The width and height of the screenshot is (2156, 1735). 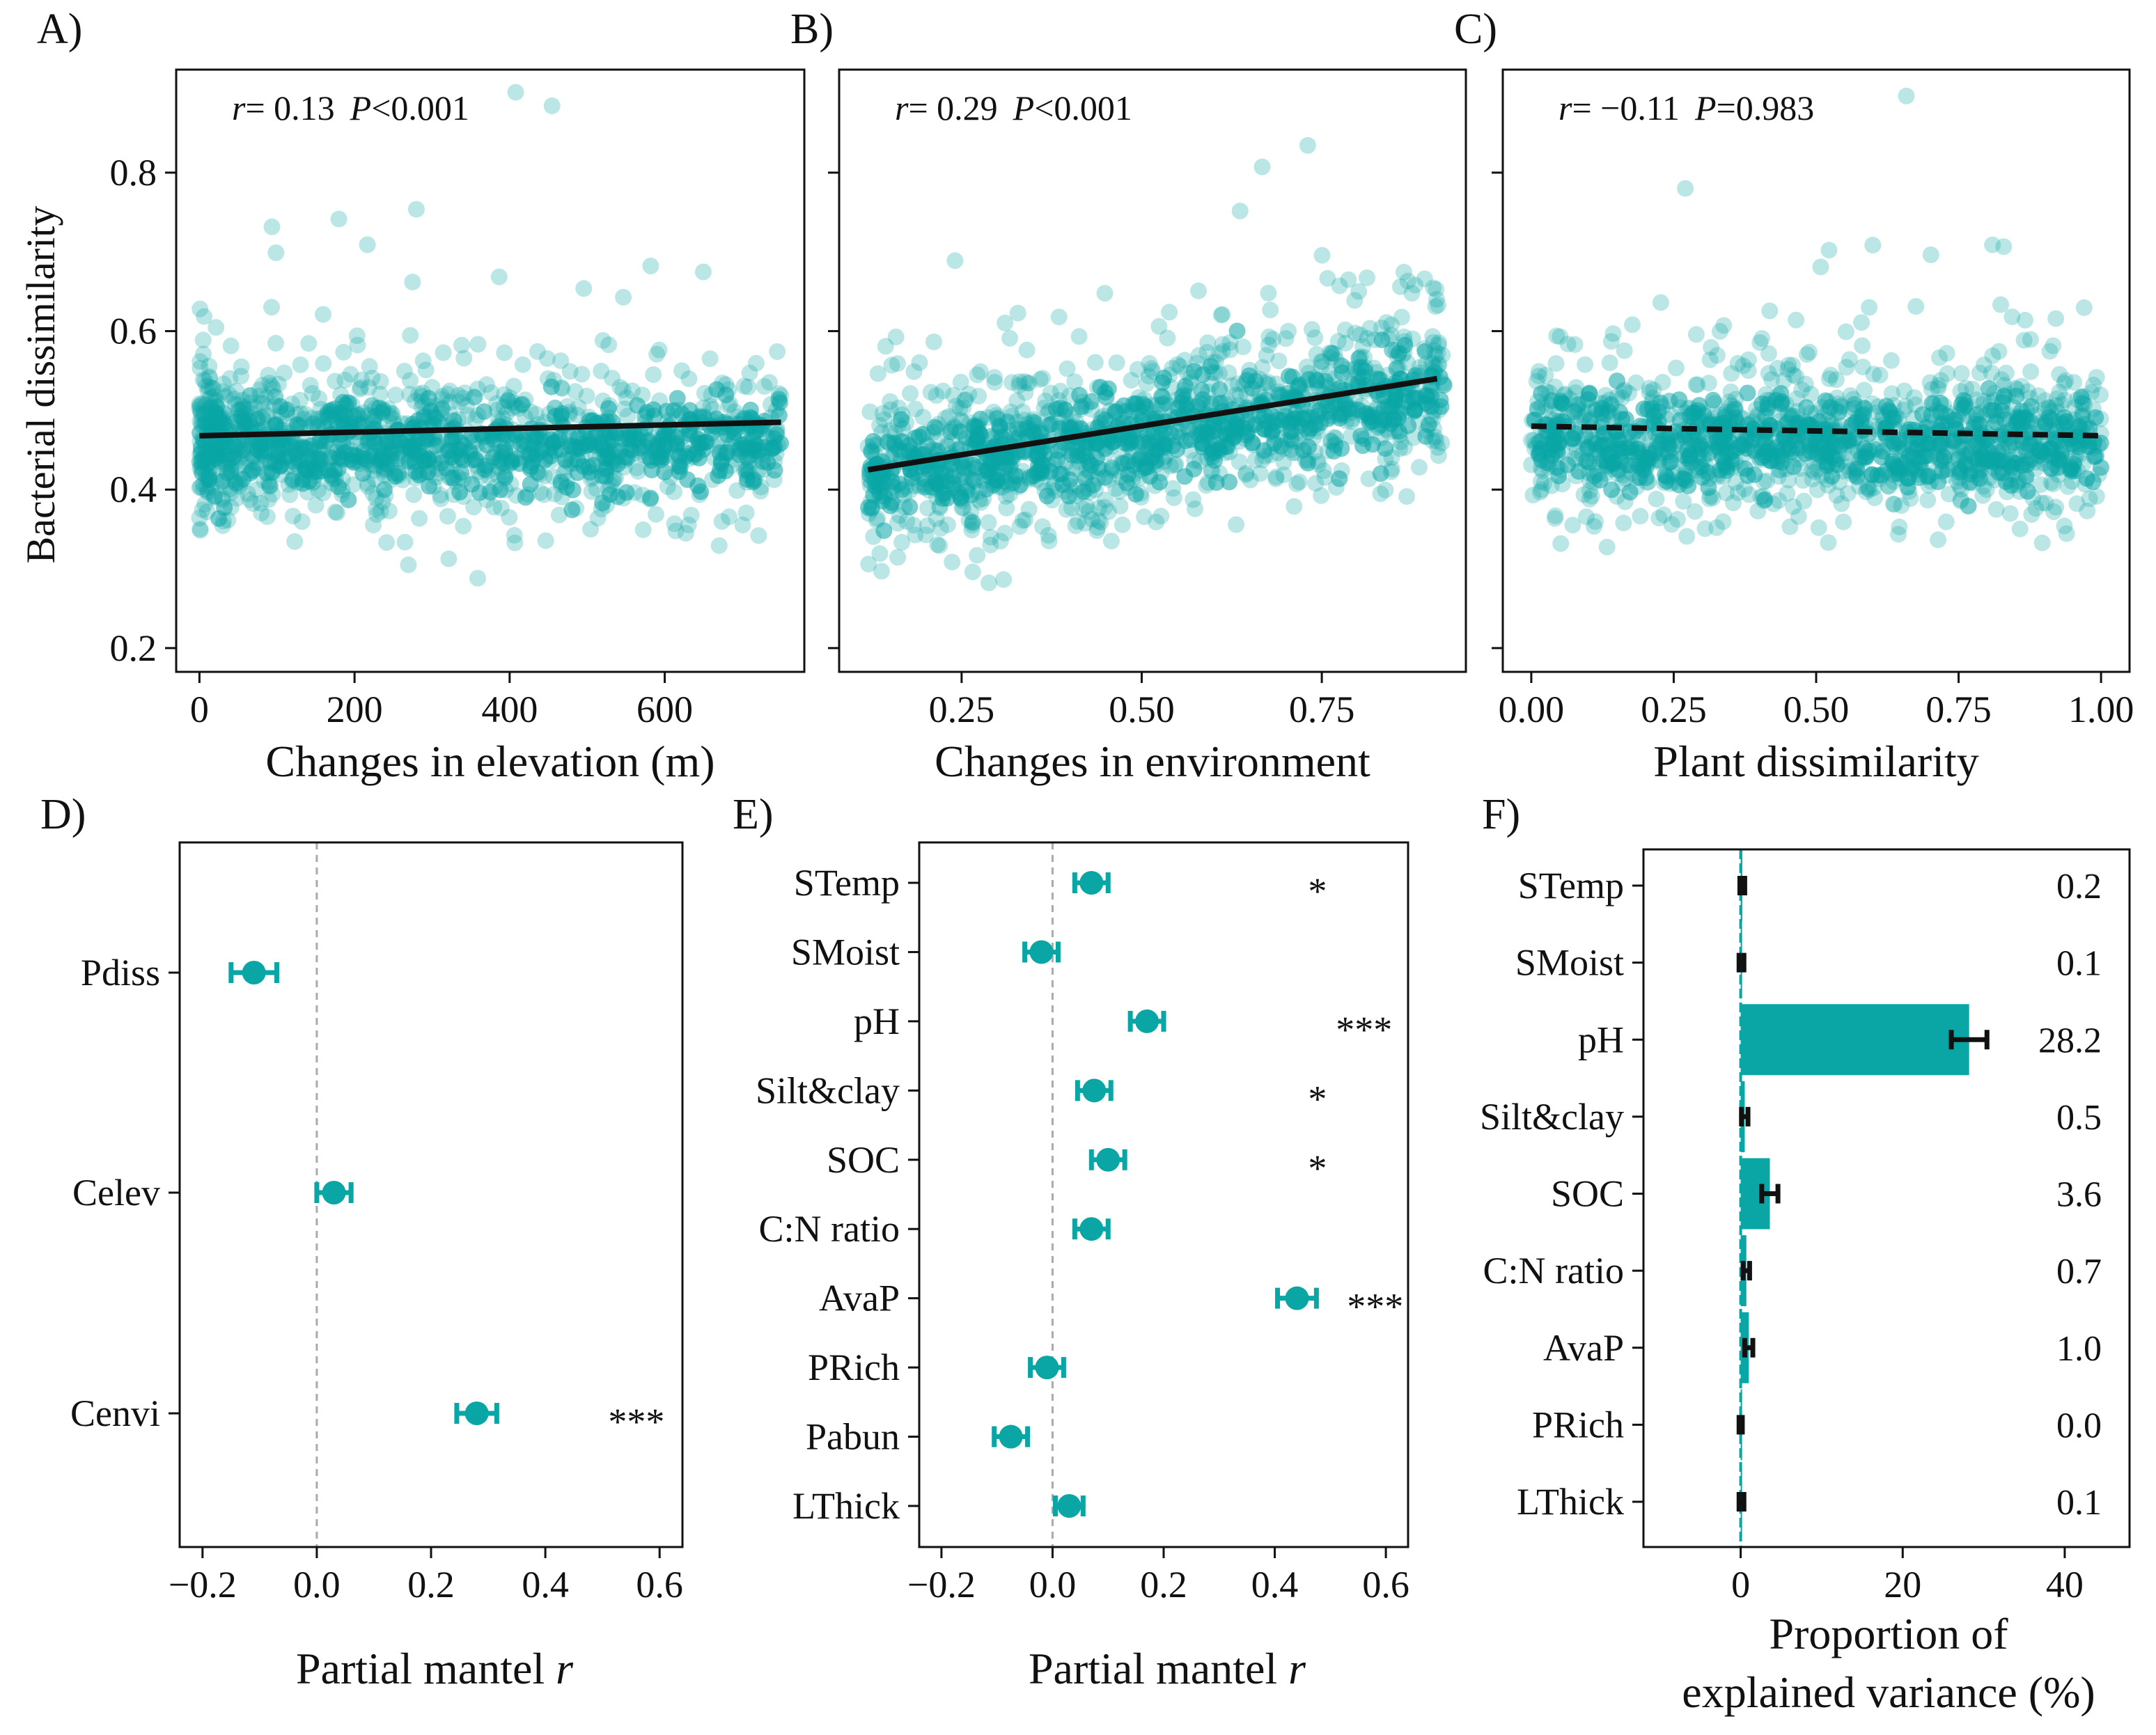 What do you see at coordinates (2079, 1349) in the screenshot?
I see `bar-value-label: 1.0` at bounding box center [2079, 1349].